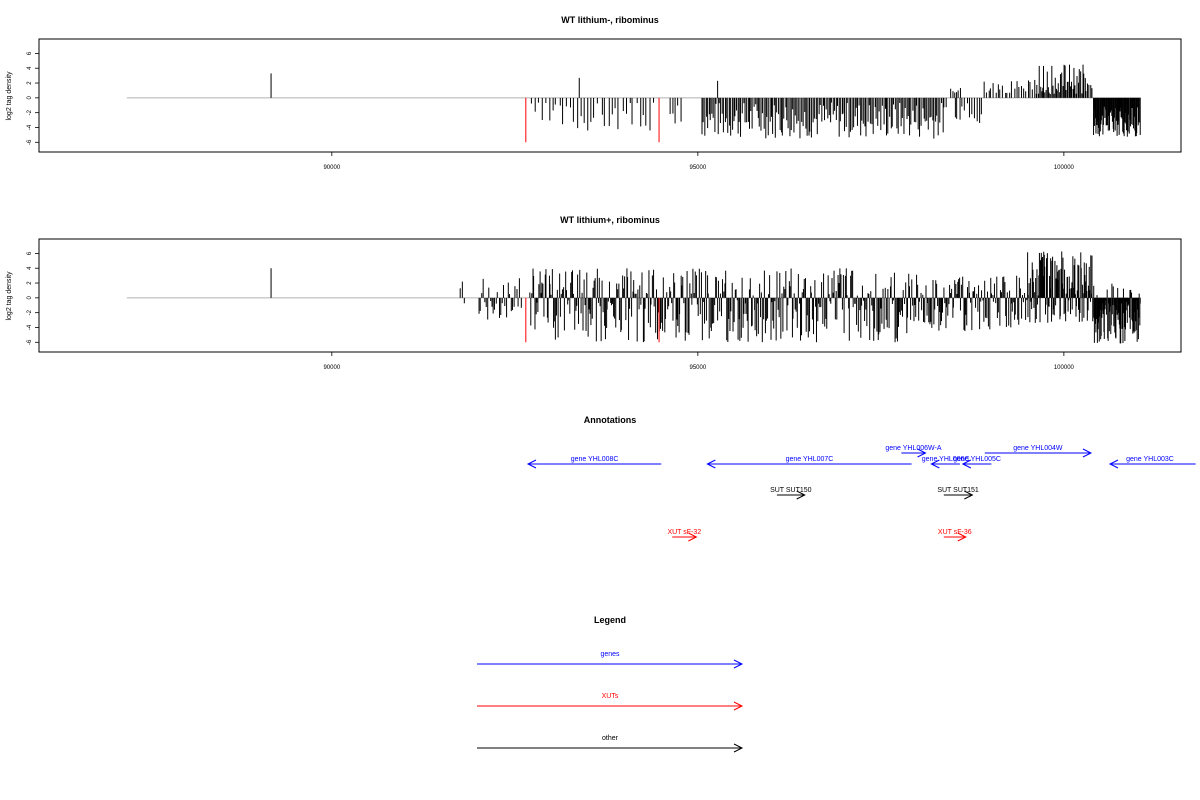 This screenshot has width=1200, height=800. What do you see at coordinates (610, 620) in the screenshot?
I see `legend-title: Legend` at bounding box center [610, 620].